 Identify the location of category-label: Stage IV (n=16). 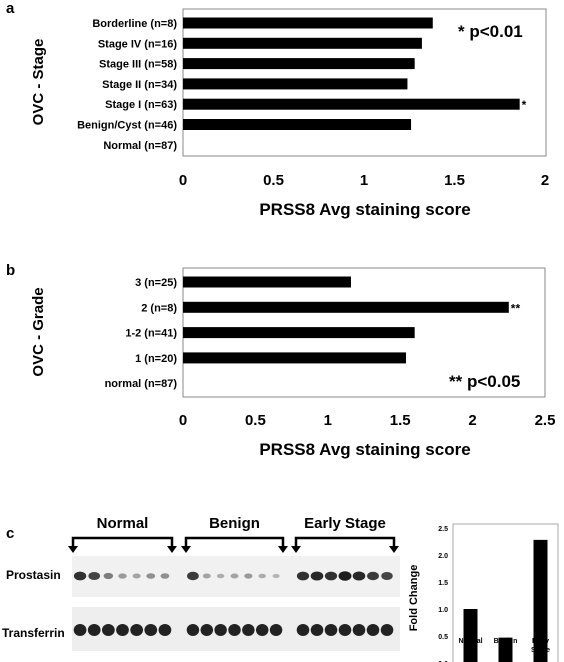
(138, 44).